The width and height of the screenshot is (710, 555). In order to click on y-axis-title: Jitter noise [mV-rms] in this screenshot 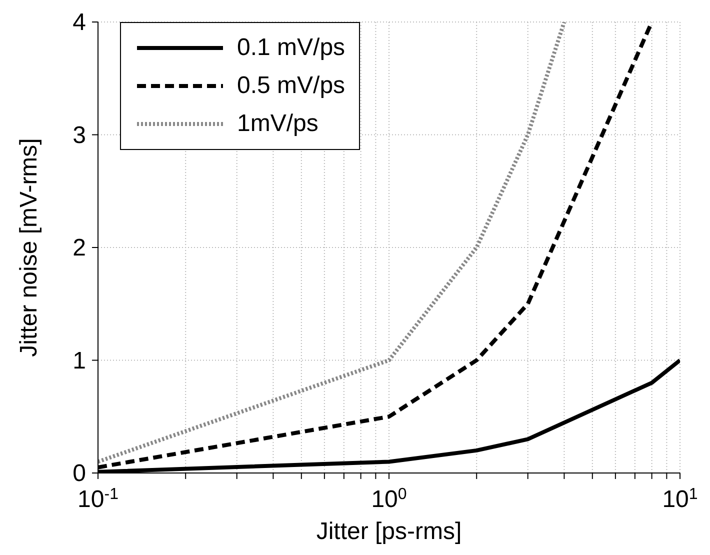, I will do `click(29, 247)`.